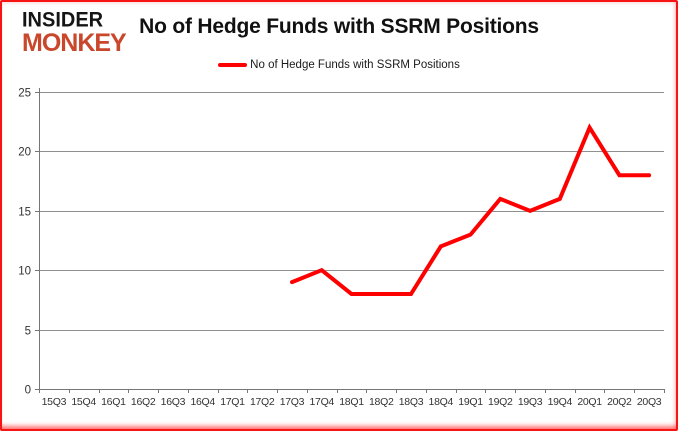 This screenshot has height=431, width=678. I want to click on logo-text-insider: INSIDER, so click(63, 20).